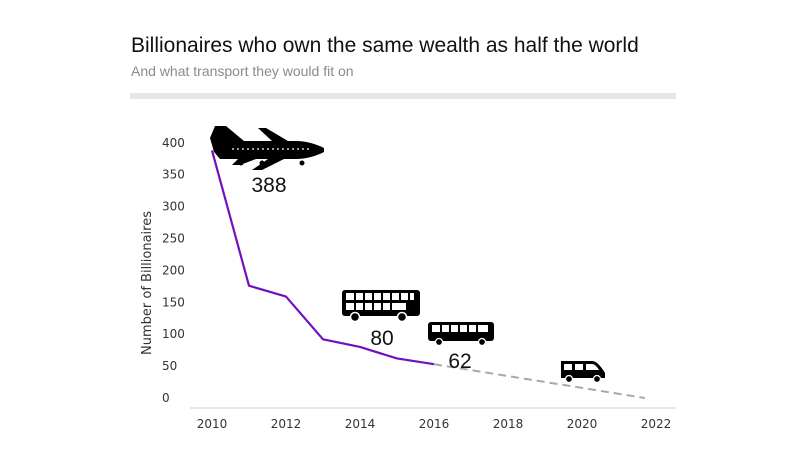  I want to click on x-tick-labels: 2010 2012 2014 2016 2018 2020 2022, so click(434, 424).